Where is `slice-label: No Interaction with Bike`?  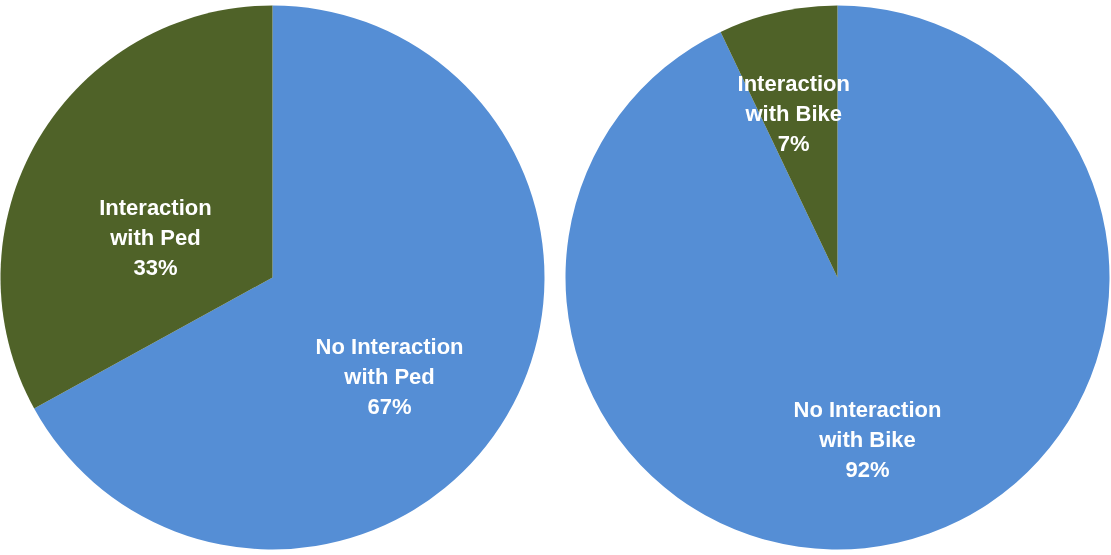
slice-label: No Interaction with Bike is located at coordinates (867, 425).